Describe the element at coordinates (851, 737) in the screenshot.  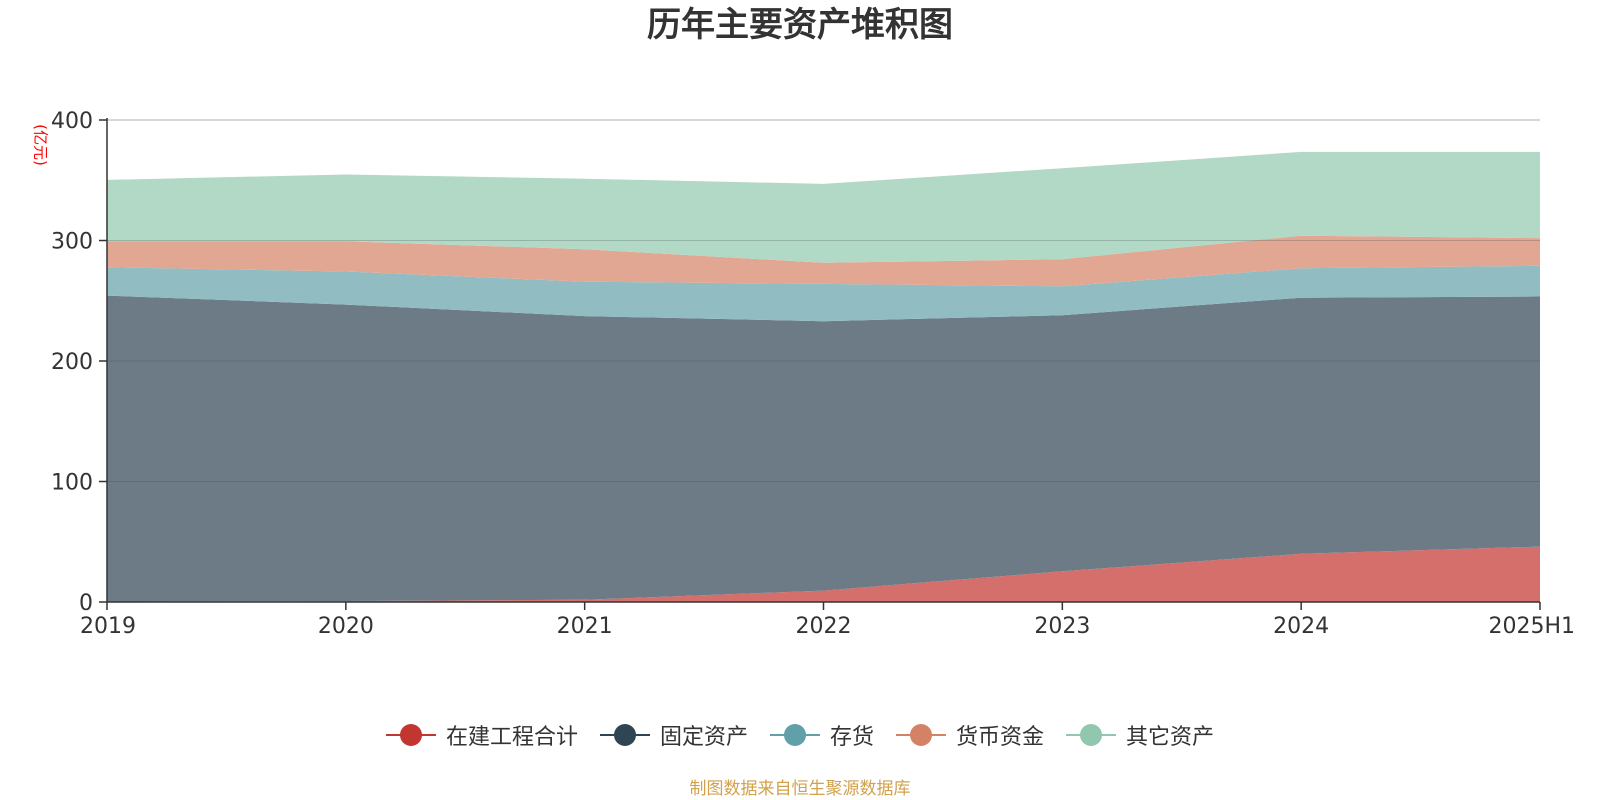
I see `legend-label: 存货` at that location.